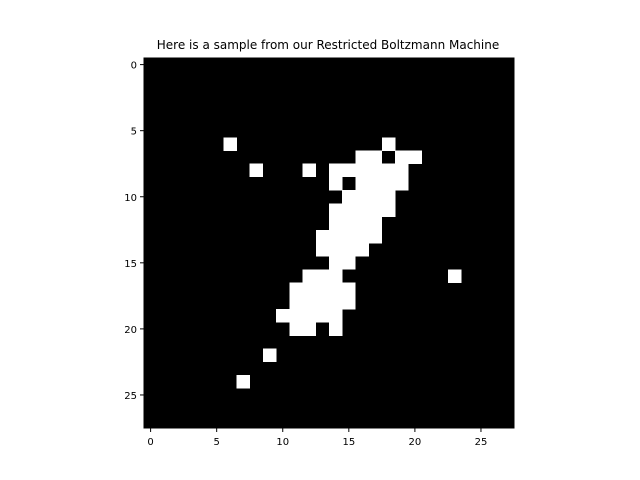 The width and height of the screenshot is (640, 480). What do you see at coordinates (134, 132) in the screenshot?
I see `y-tick-label-5: 5` at bounding box center [134, 132].